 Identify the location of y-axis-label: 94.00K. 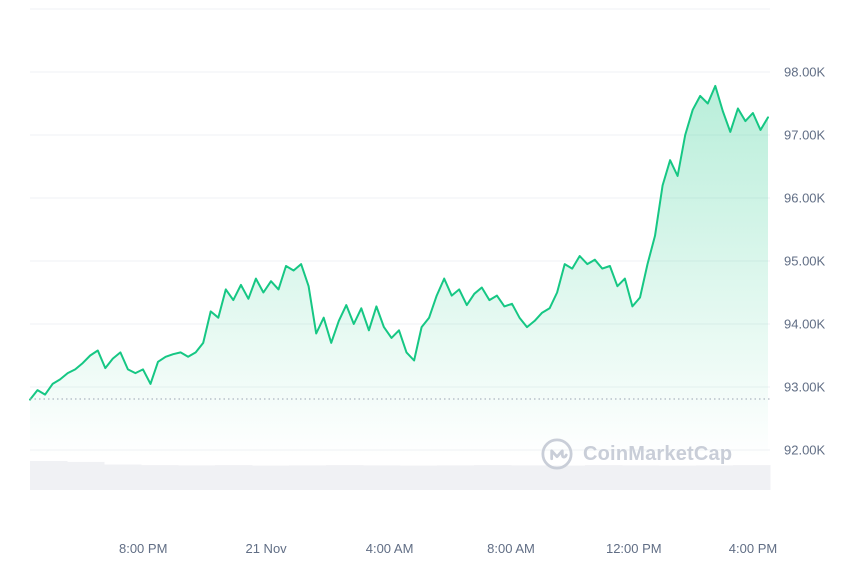
(805, 324).